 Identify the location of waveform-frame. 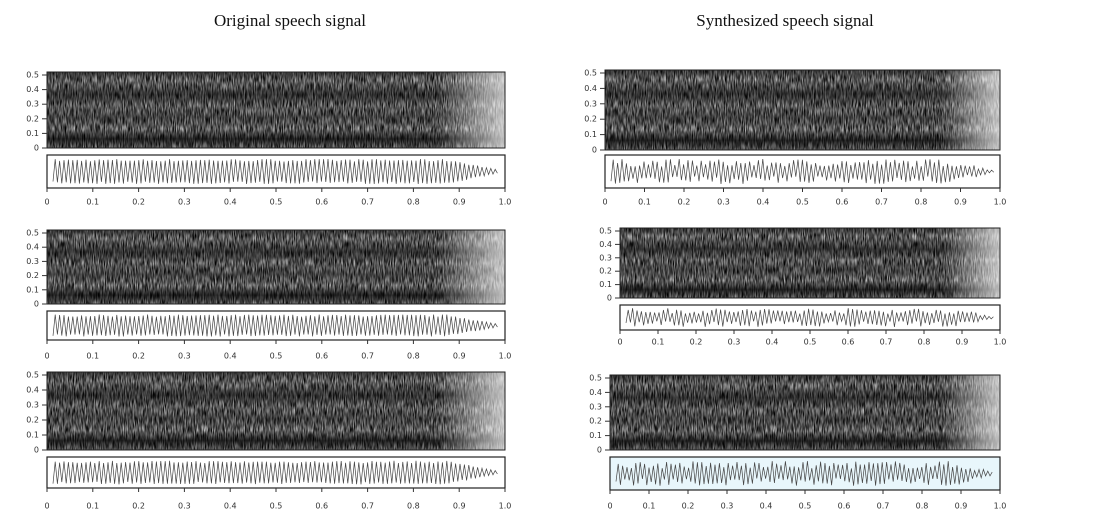
(805, 473).